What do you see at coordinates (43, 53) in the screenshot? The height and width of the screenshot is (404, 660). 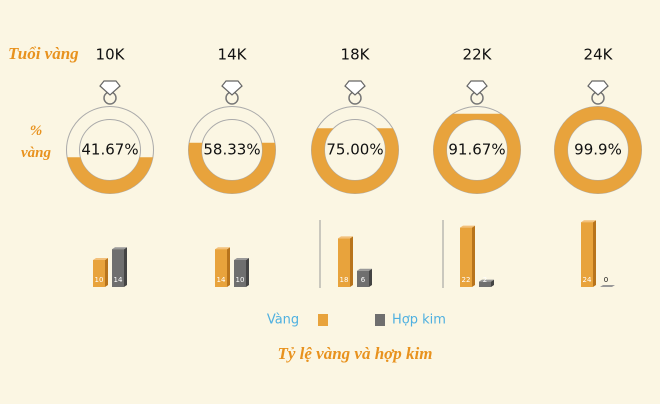 I see `karat-row-label: Tuổi vàng` at bounding box center [43, 53].